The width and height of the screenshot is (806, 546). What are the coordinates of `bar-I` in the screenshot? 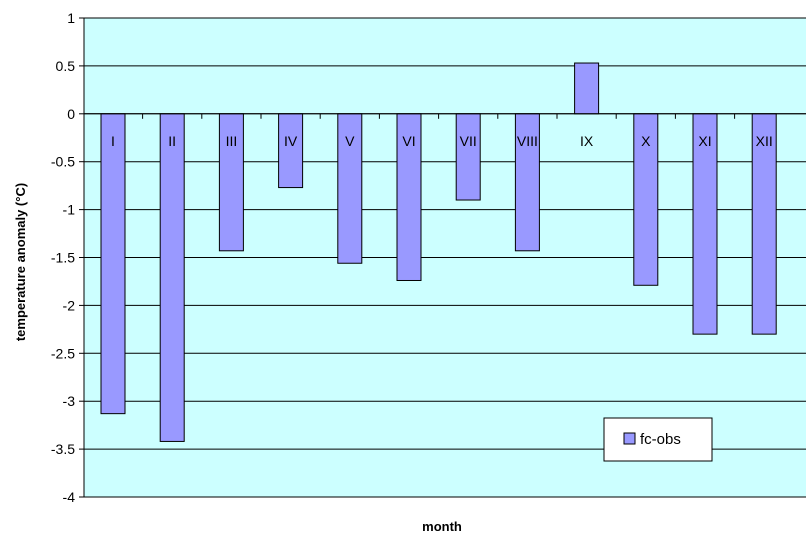 It's located at (113, 264).